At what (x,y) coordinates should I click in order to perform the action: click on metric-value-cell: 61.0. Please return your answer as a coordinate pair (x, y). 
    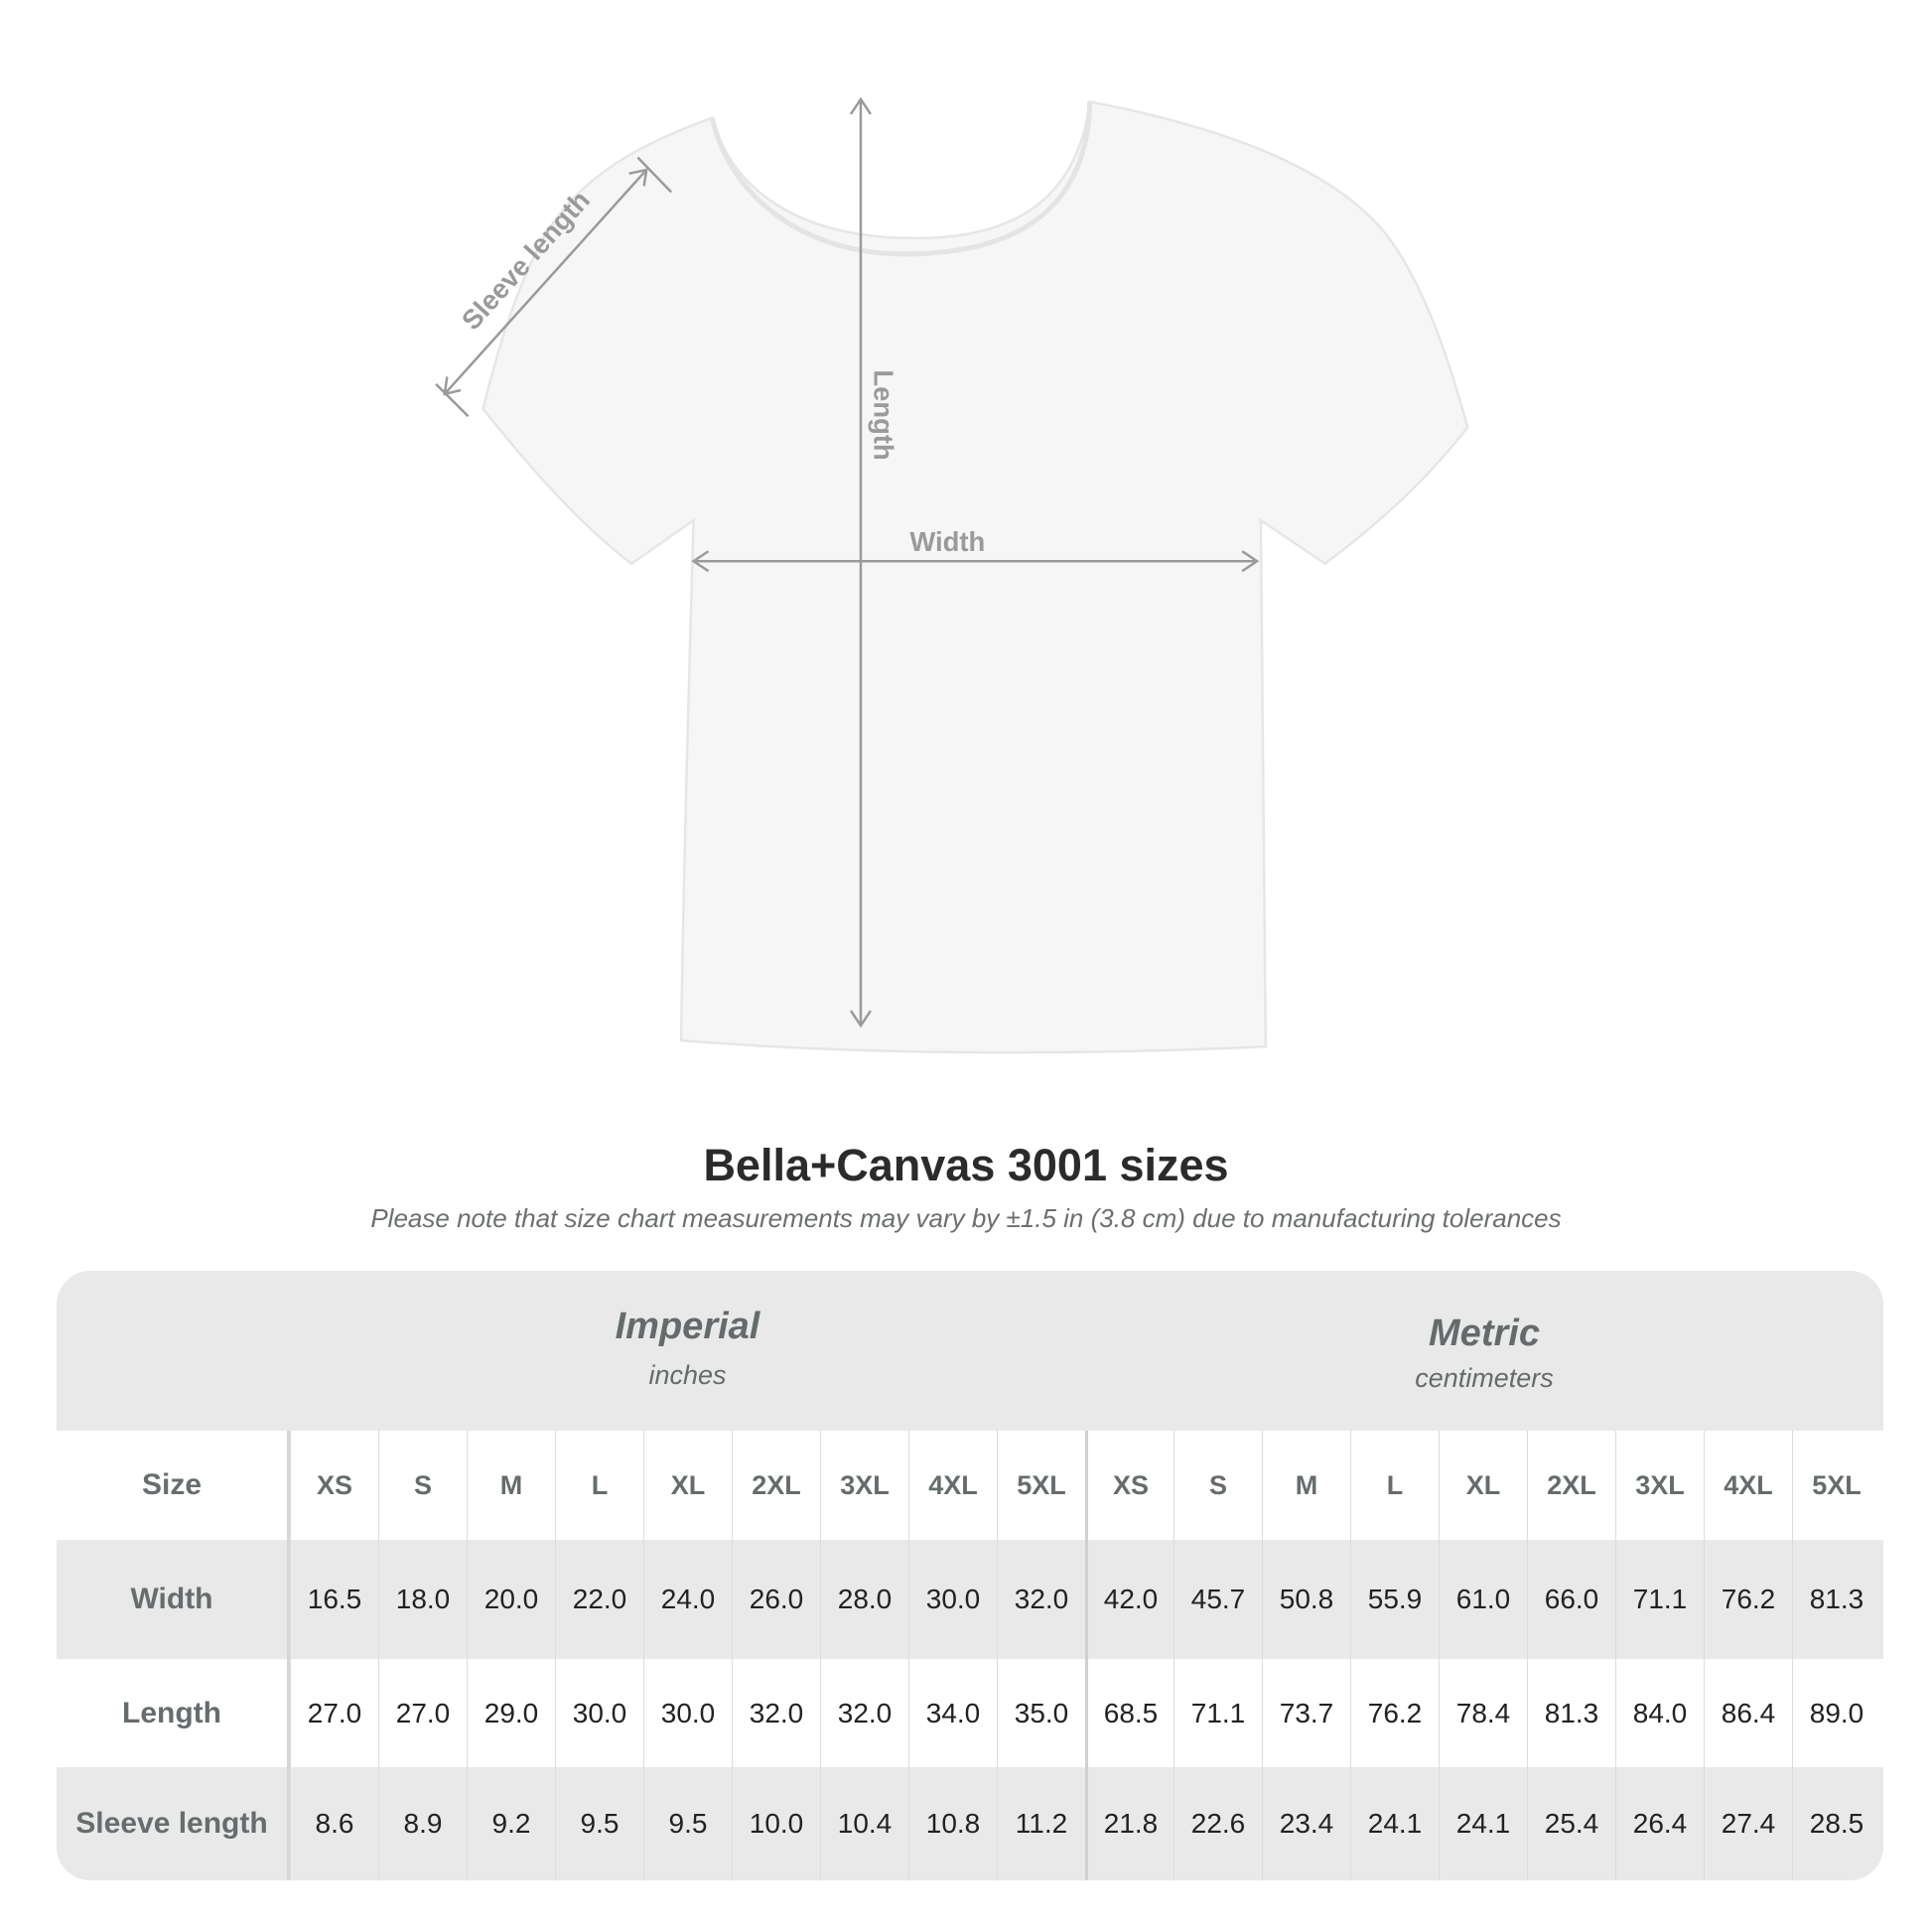
    Looking at the image, I should click on (1483, 1600).